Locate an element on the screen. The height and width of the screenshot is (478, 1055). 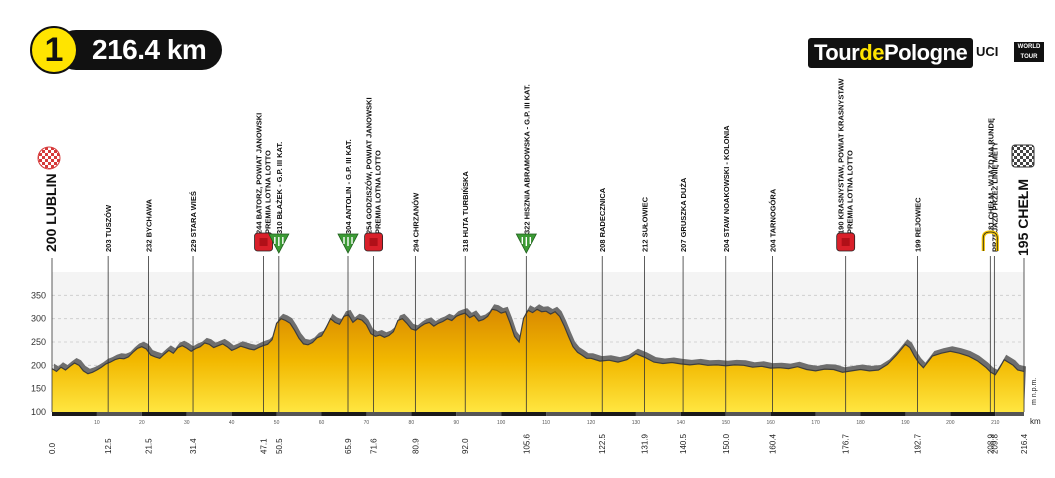
x-minor-tick-label: 30 is located at coordinates (187, 423).